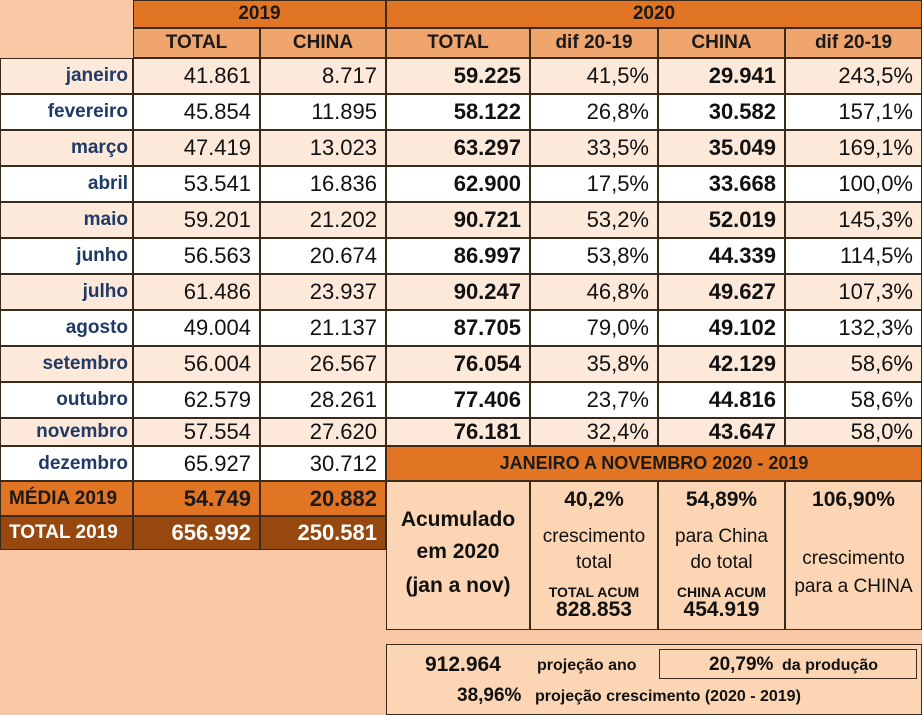  What do you see at coordinates (594, 112) in the screenshot?
I see `dif-total: 26,8%` at bounding box center [594, 112].